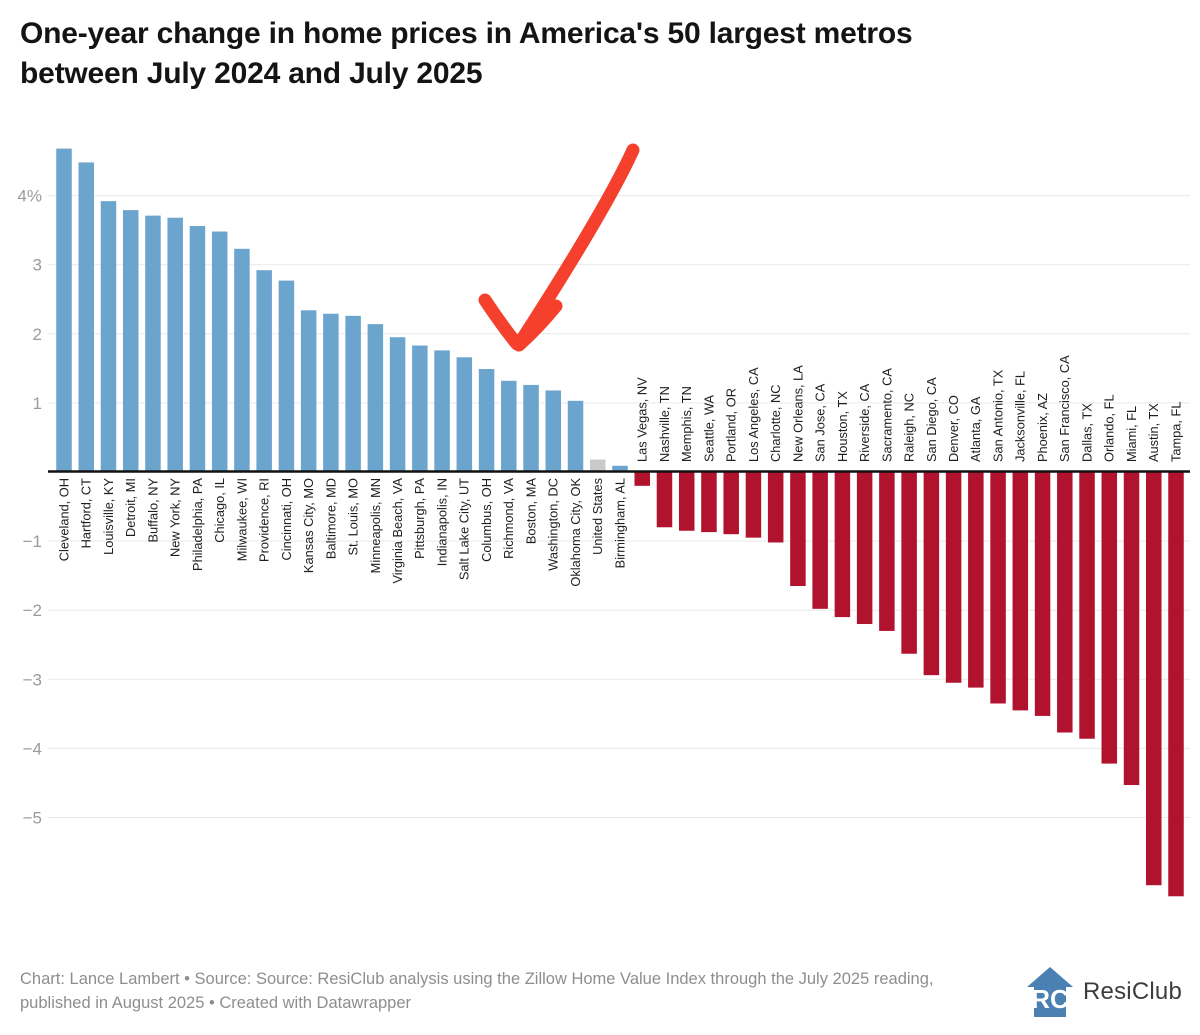 The height and width of the screenshot is (1035, 1200). Describe the element at coordinates (32, 748) in the screenshot. I see `y-tick-label: −4` at that location.